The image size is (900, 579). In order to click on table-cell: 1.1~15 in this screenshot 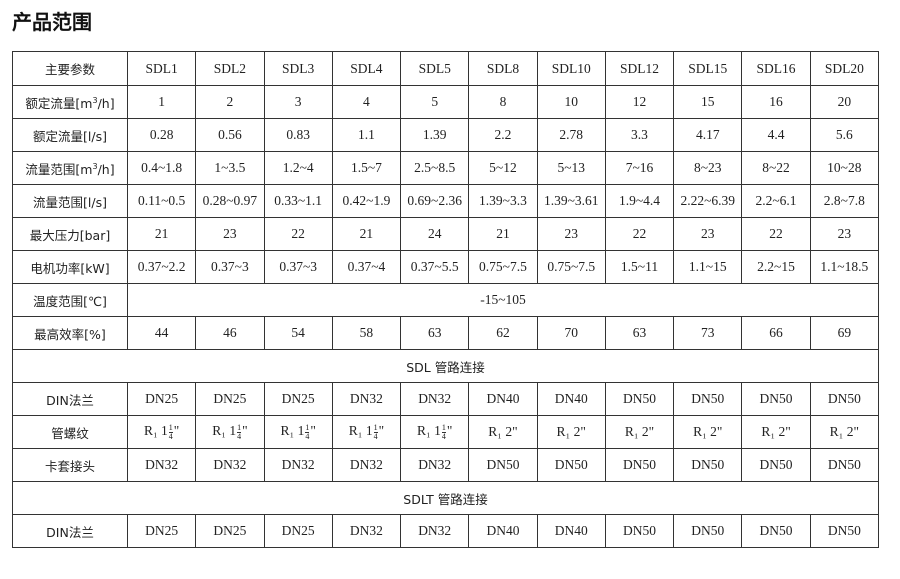, I will do `click(708, 267)`.